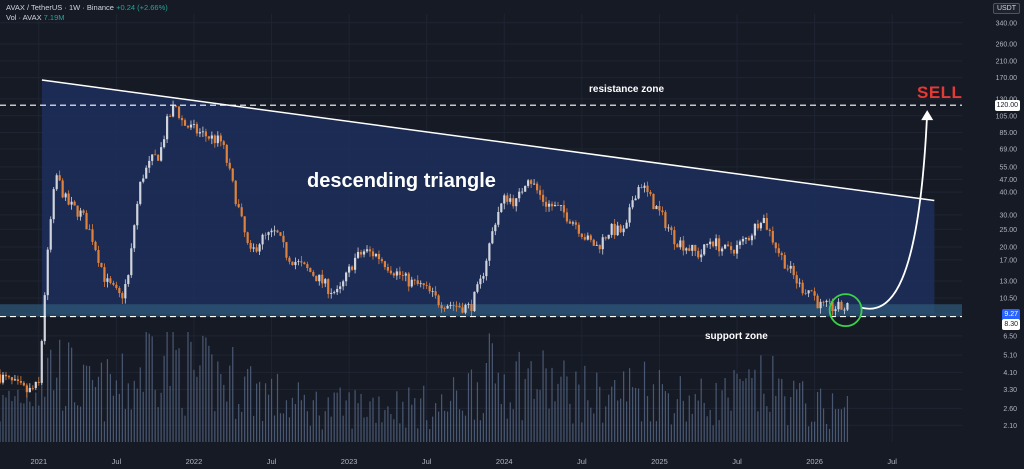 The width and height of the screenshot is (1024, 469). Describe the element at coordinates (1007, 23) in the screenshot. I see `y-tick-label: 340.00` at that location.